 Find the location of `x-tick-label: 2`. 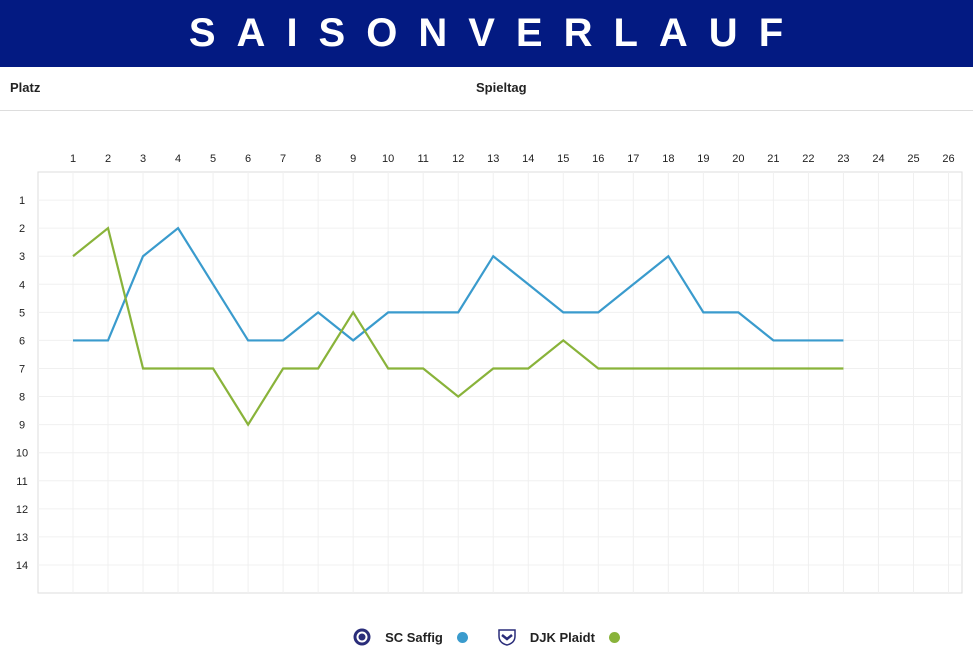

x-tick-label: 2 is located at coordinates (108, 159).